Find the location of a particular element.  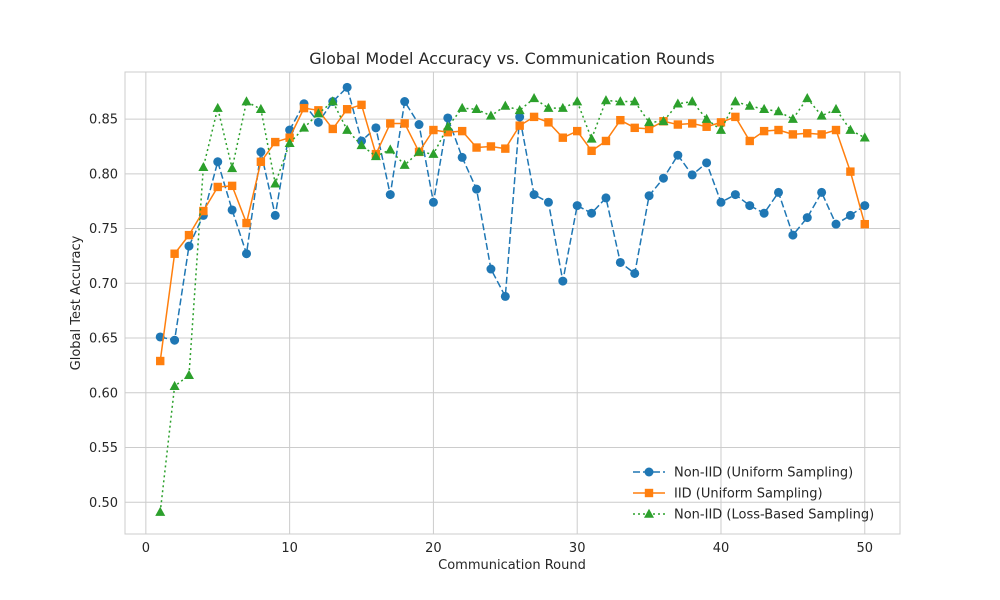

legend-entry: IID (Uniform Sampling) is located at coordinates (728, 494).